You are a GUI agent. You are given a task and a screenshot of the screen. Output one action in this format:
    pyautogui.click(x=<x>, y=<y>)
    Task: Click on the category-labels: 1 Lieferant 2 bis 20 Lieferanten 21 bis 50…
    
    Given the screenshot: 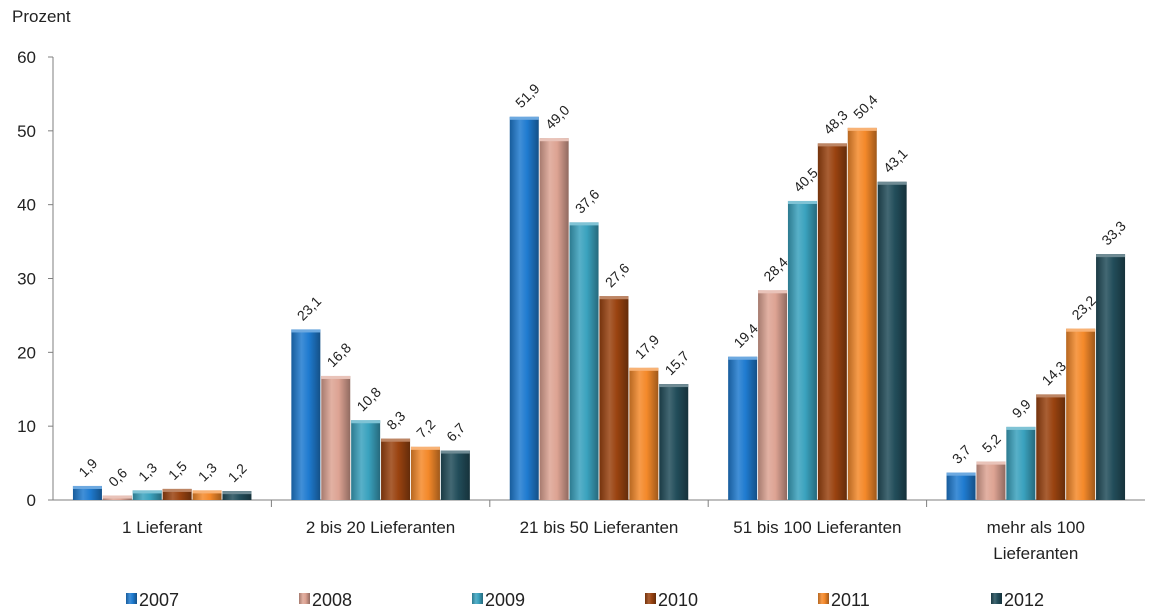 What is the action you would take?
    pyautogui.click(x=603, y=540)
    